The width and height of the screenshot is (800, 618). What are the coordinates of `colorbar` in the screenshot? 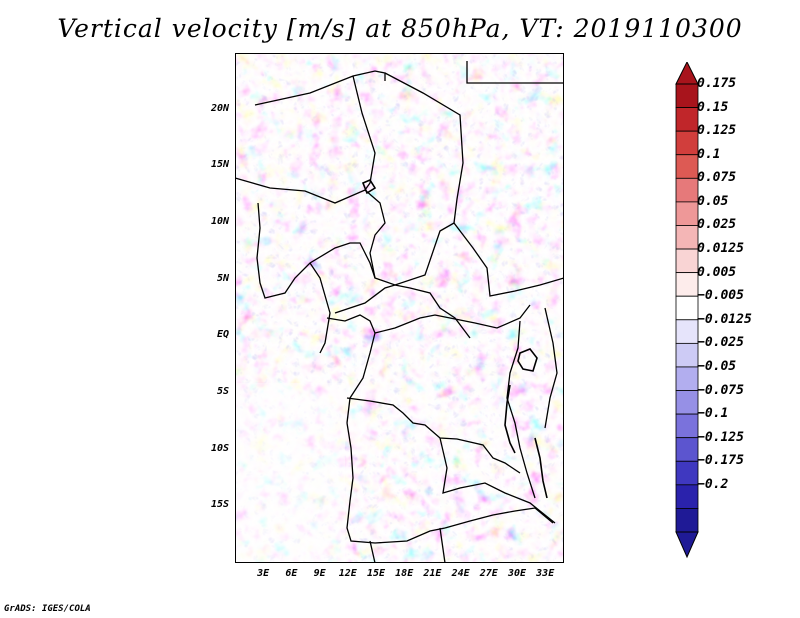 It's located at (687, 310).